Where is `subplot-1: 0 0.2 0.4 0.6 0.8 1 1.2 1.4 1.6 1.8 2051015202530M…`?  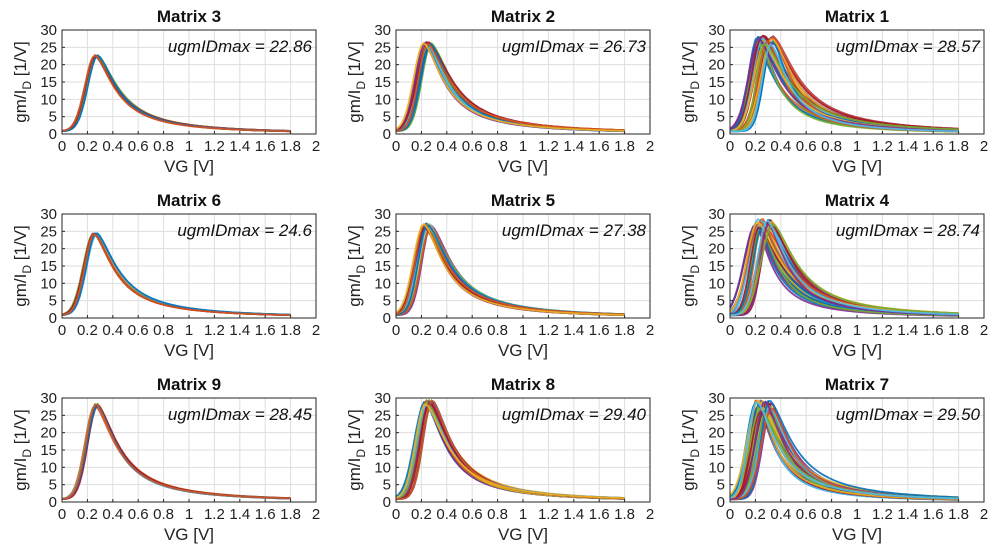
subplot-1: 0 0.2 0.4 0.6 0.8 1 1.2 1.4 1.6 1.8 2051015202530M… is located at coordinates (165, 91).